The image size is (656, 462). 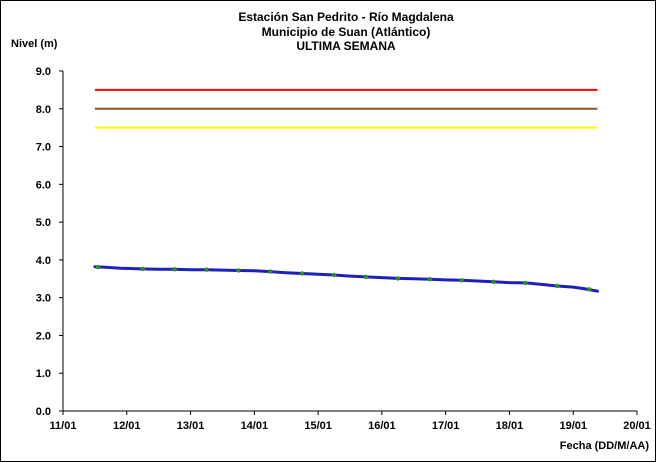 I want to click on x-tick-label: 11/01, so click(x=63, y=426).